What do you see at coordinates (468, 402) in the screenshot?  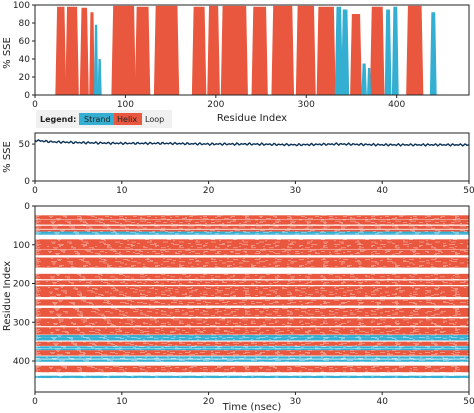 I see `x-tick-label: 50` at bounding box center [468, 402].